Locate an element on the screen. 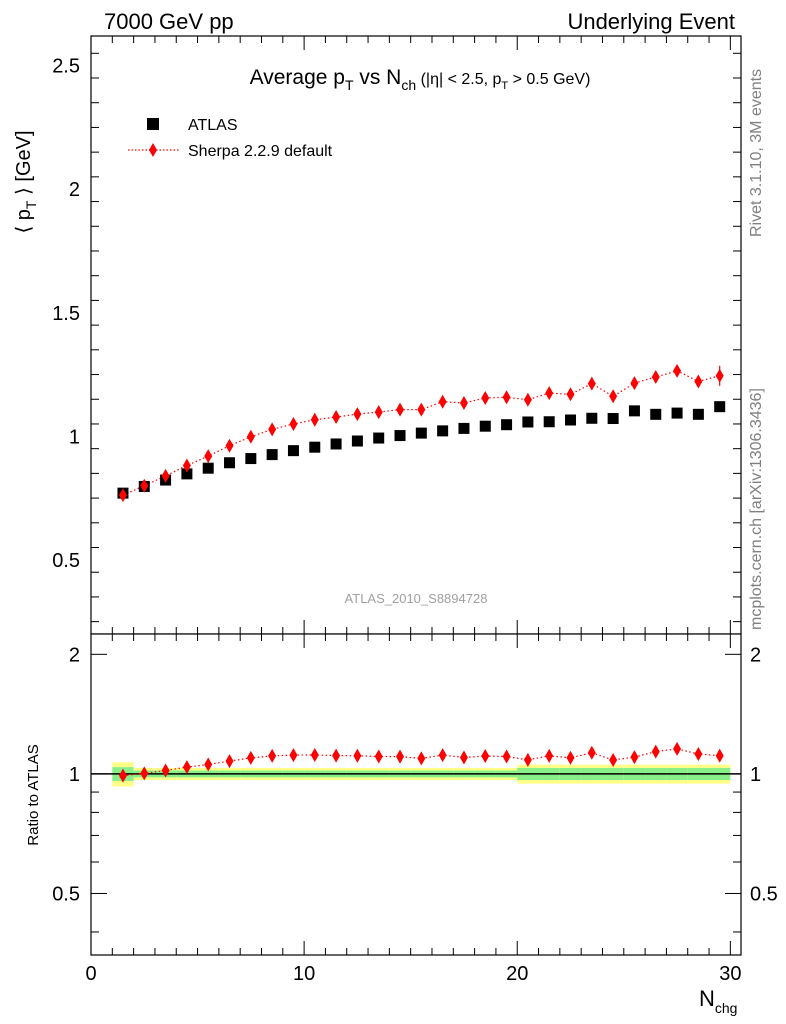 This screenshot has height=1024, width=786. y-tick-label: 1 is located at coordinates (74, 437).